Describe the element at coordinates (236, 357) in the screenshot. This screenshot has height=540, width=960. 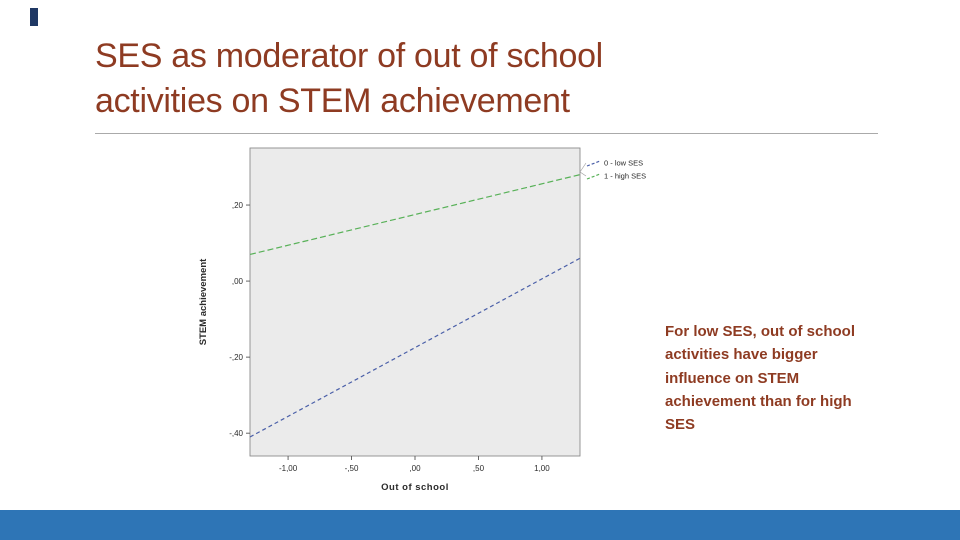
I see `y-tick-label: -,20` at that location.